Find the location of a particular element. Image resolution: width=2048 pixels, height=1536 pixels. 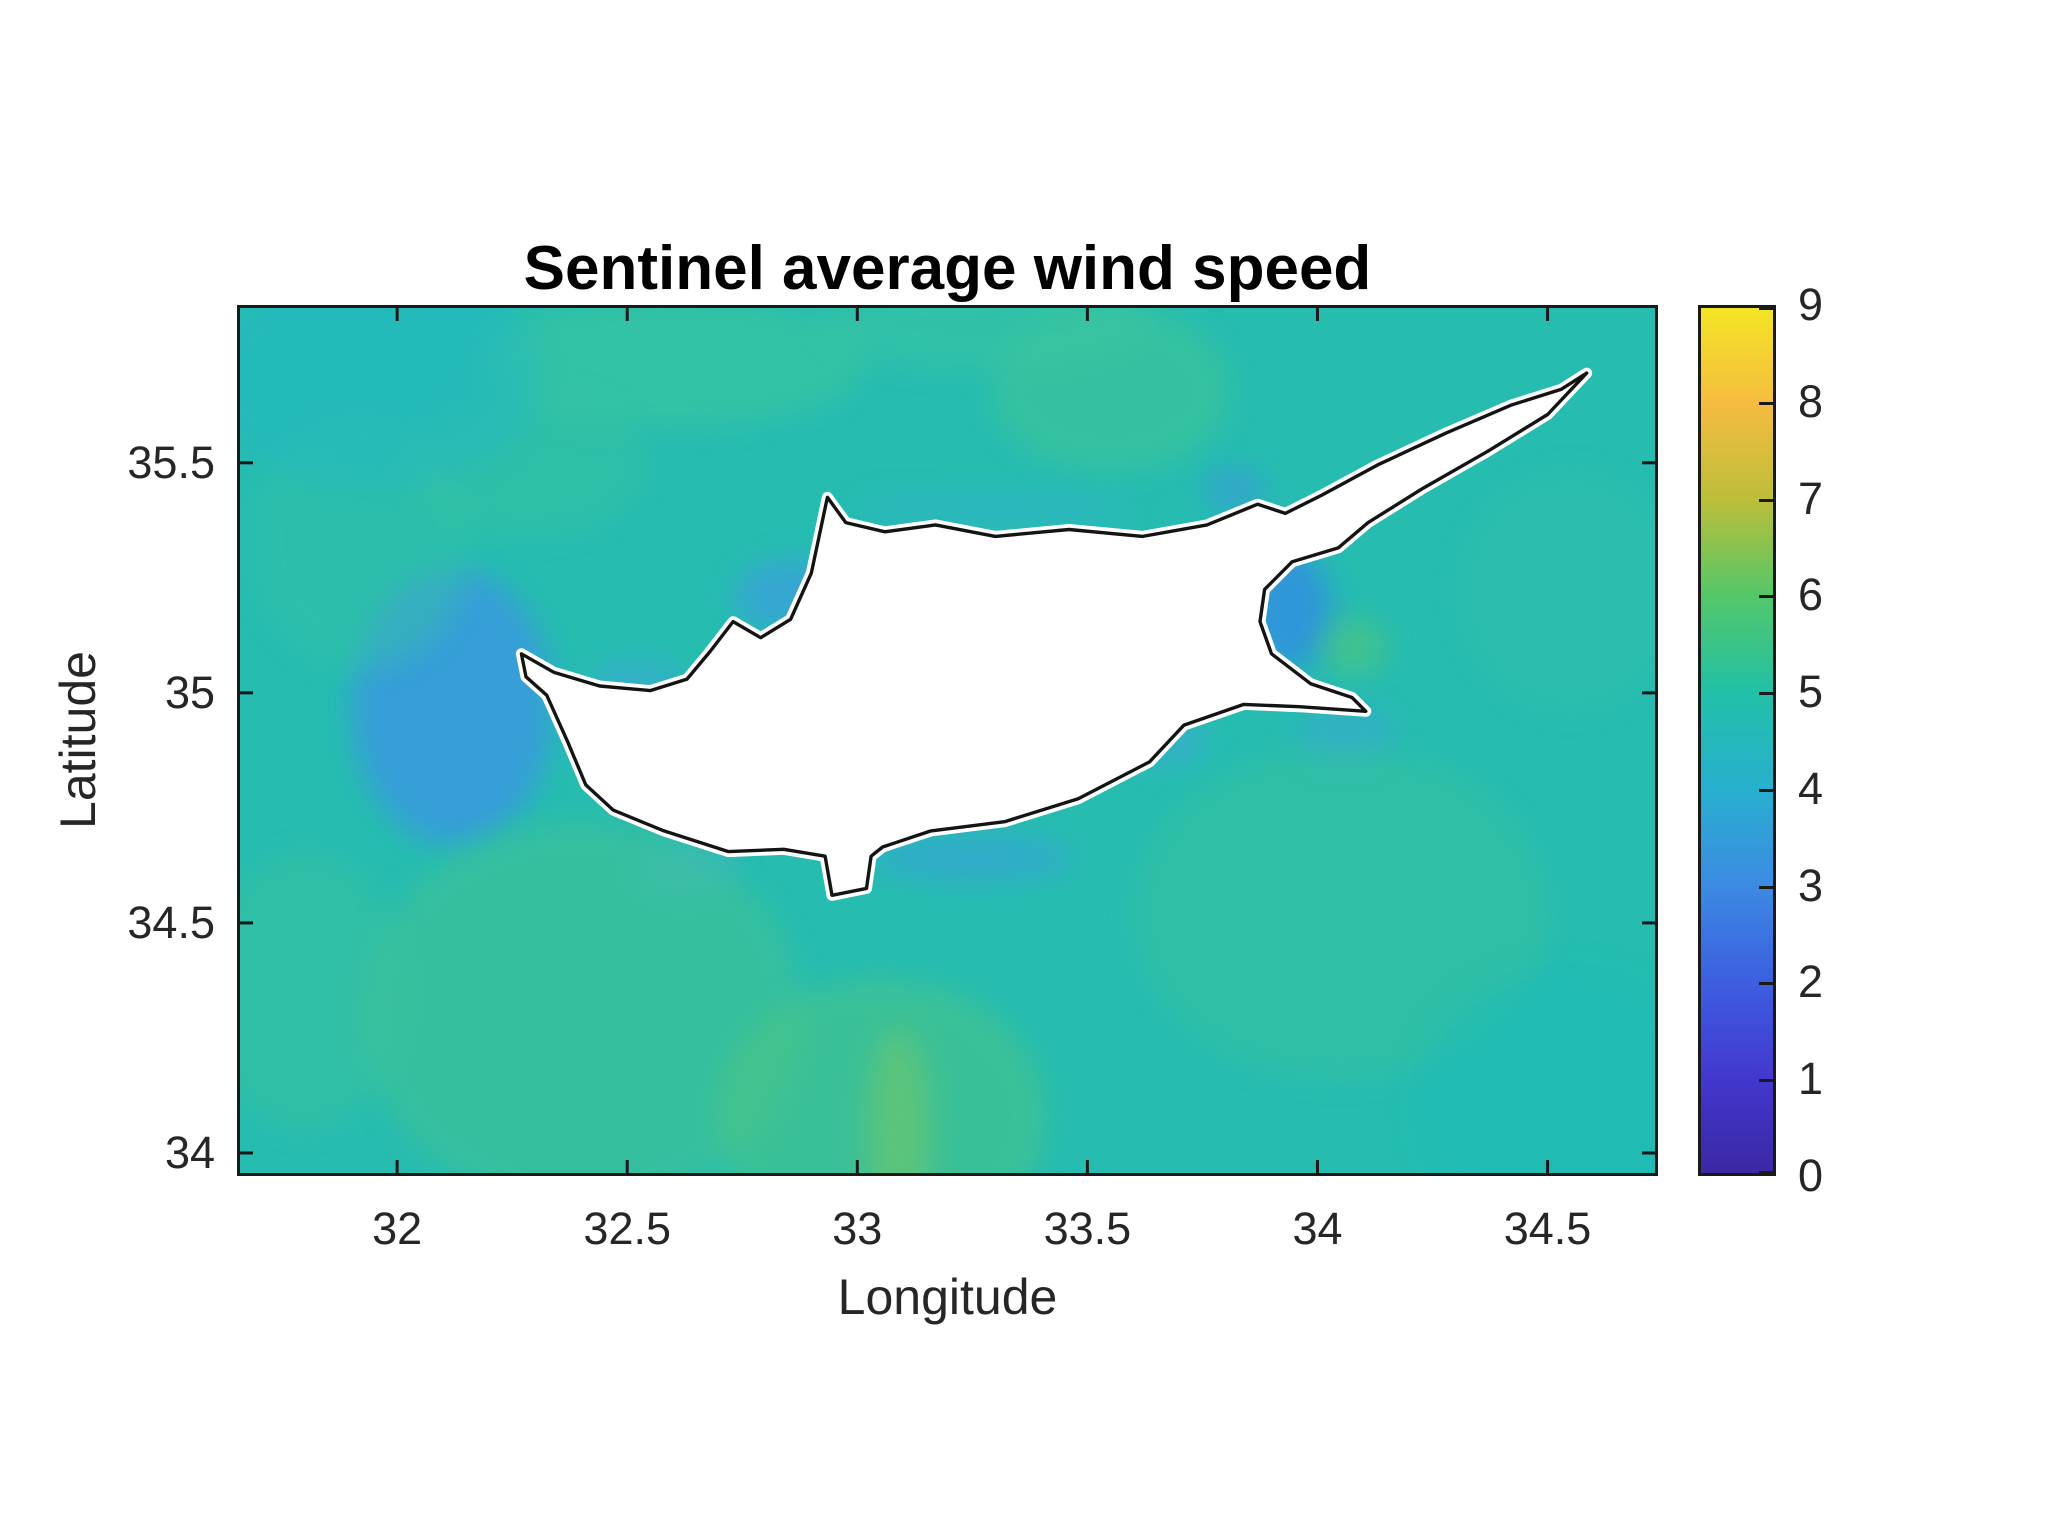

colorbar-tick-label: 5 is located at coordinates (1811, 692).